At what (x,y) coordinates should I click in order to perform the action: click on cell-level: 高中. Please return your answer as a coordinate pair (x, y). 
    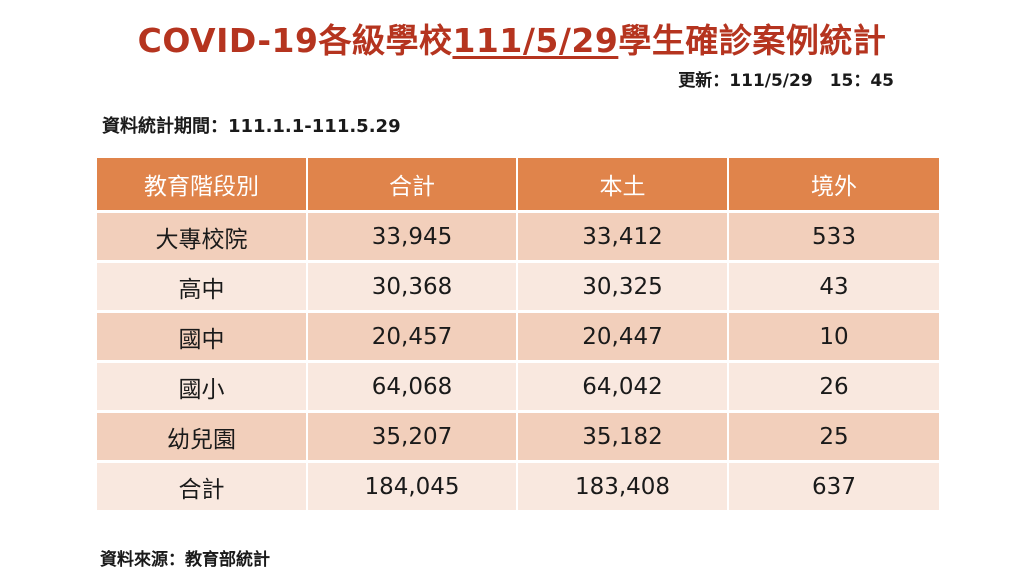
    Looking at the image, I should click on (202, 288).